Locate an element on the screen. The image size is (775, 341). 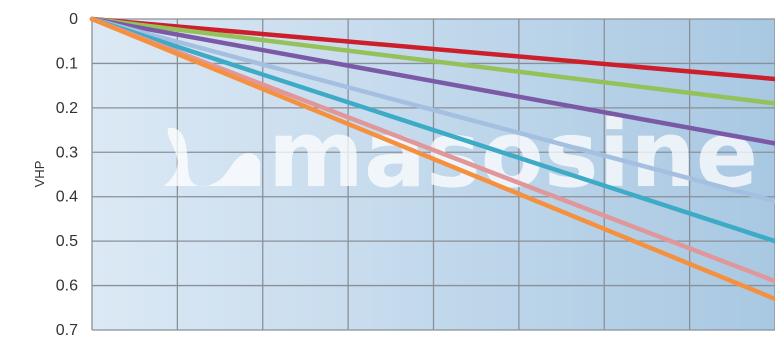
y-tick-label: 0.1 is located at coordinates (67, 63).